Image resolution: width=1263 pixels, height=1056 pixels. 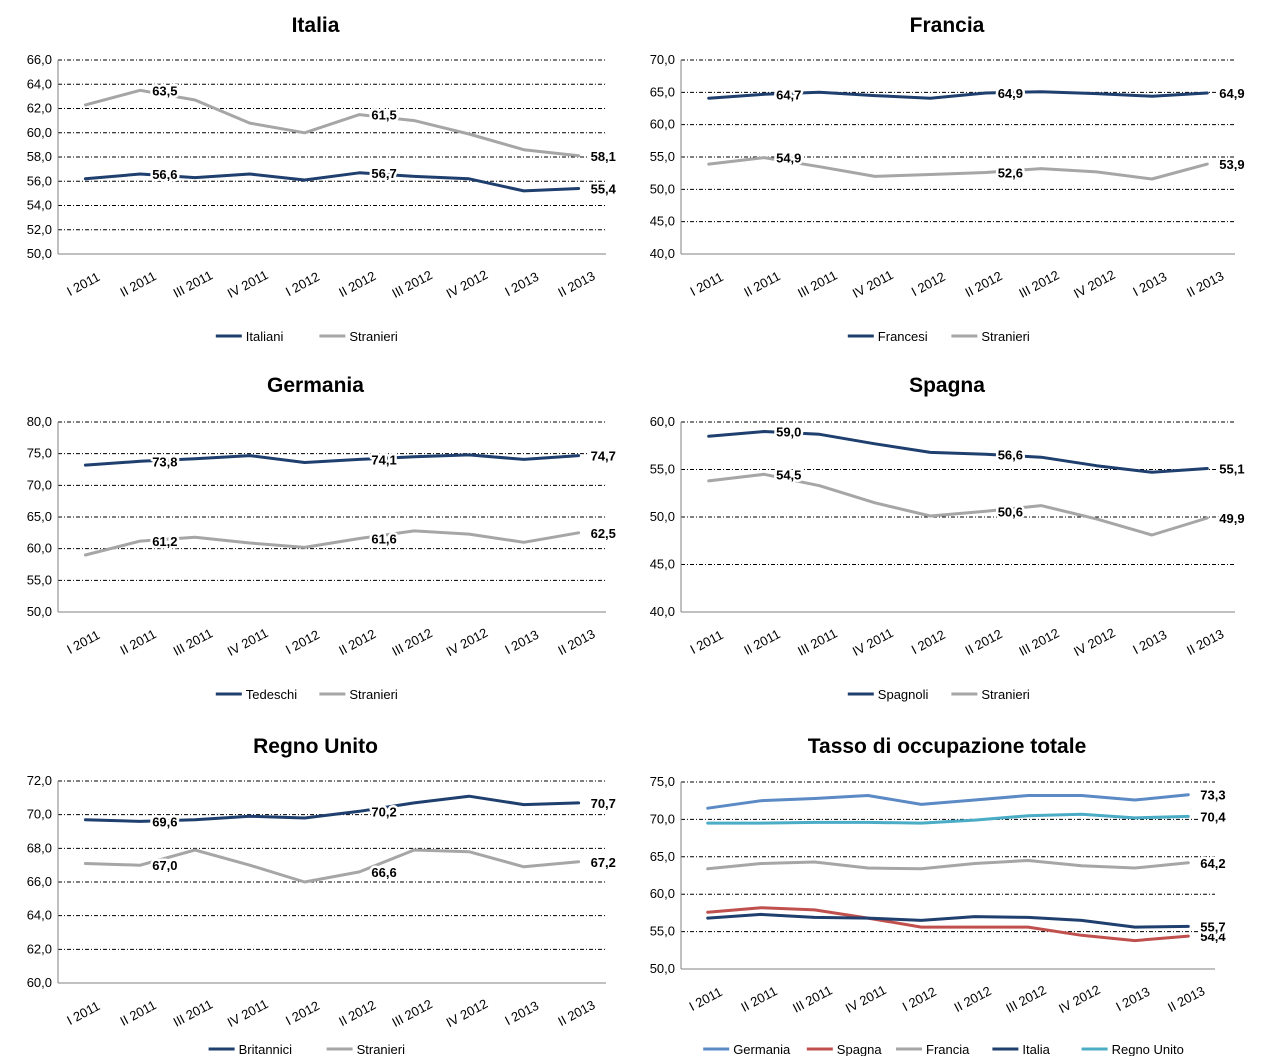 I want to click on data-label-halo: 55,7, so click(x=1212, y=926).